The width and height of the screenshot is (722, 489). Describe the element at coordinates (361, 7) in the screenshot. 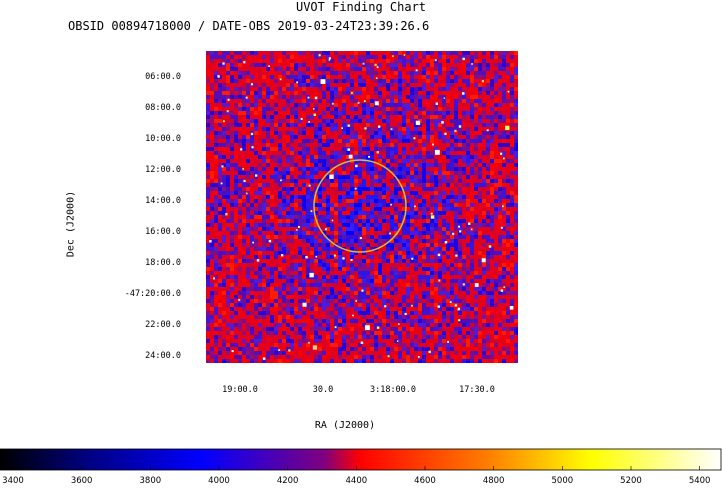

I see `chart-title: UVOT Finding Chart` at that location.